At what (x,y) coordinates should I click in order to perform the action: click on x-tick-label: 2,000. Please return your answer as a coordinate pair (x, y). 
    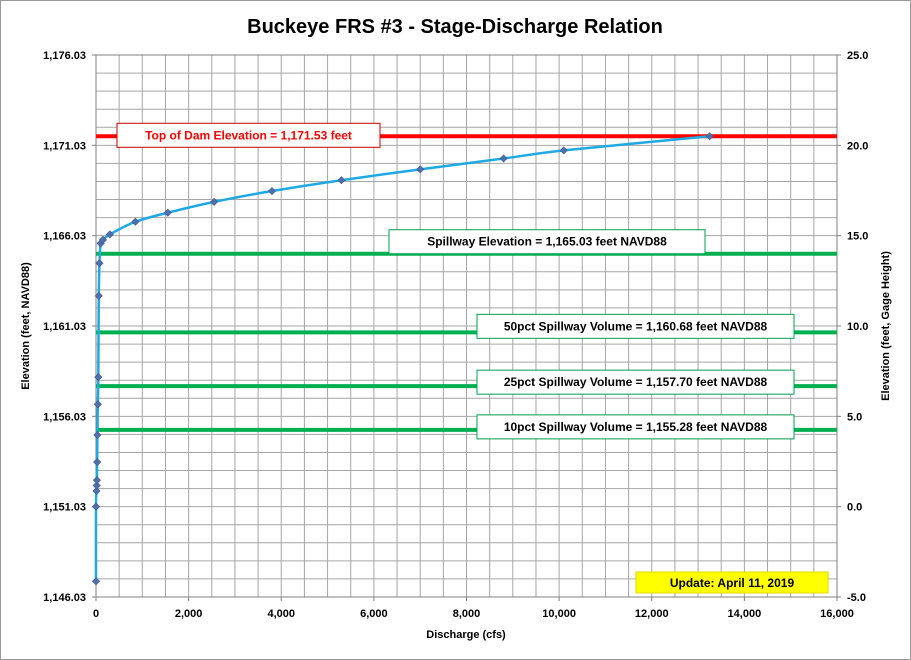
    Looking at the image, I should click on (189, 614).